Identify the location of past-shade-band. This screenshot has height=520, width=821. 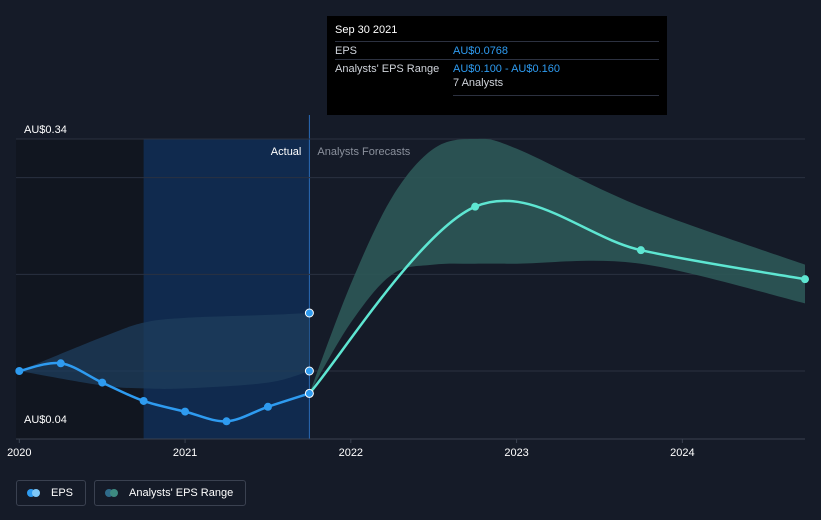
(80, 289).